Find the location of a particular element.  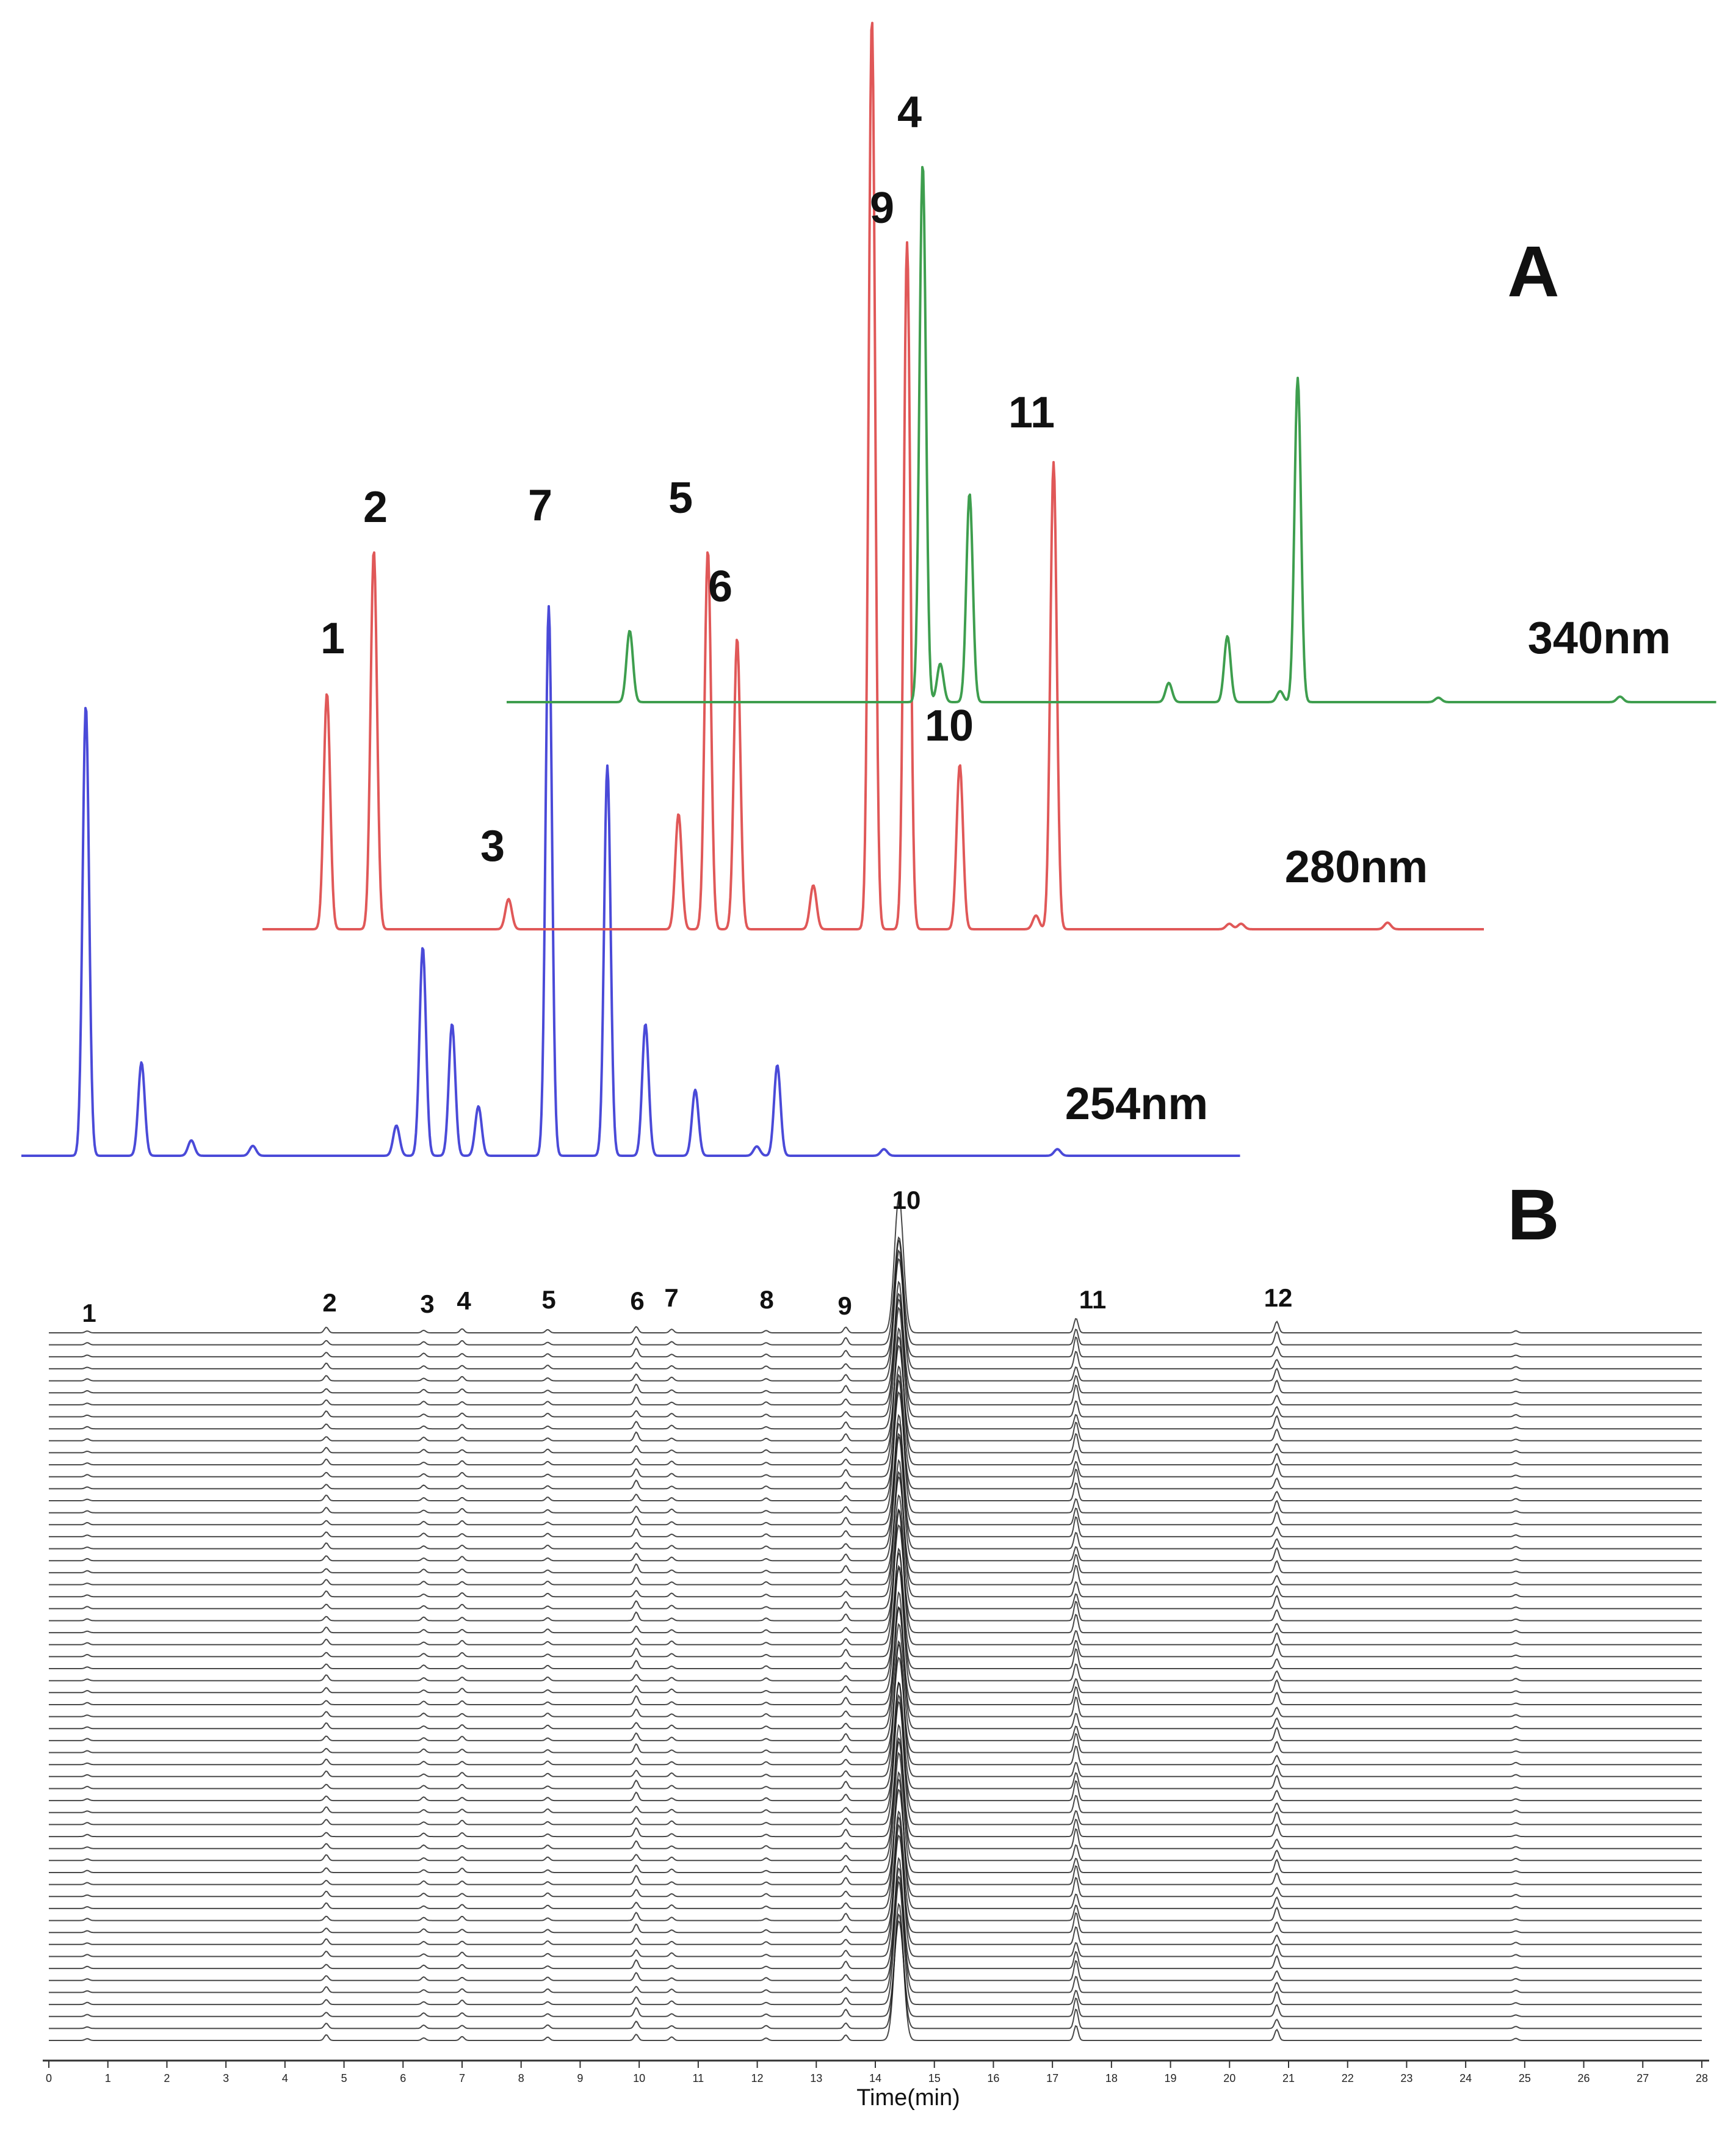

x-tick-label: 6 is located at coordinates (403, 2078).